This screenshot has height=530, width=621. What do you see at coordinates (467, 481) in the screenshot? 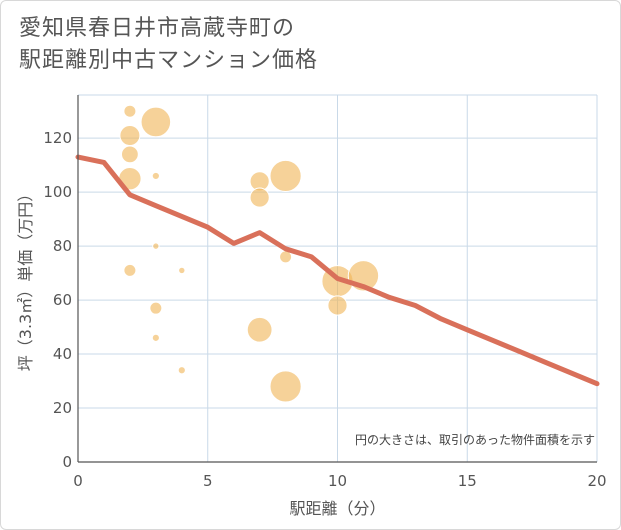
I see `x-tick-label: 15` at bounding box center [467, 481].